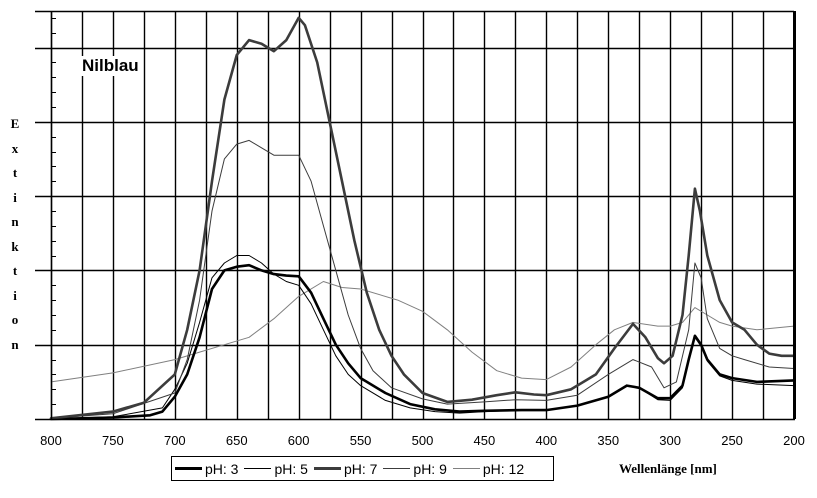  I want to click on legend-item: pH: 5, so click(276, 468).